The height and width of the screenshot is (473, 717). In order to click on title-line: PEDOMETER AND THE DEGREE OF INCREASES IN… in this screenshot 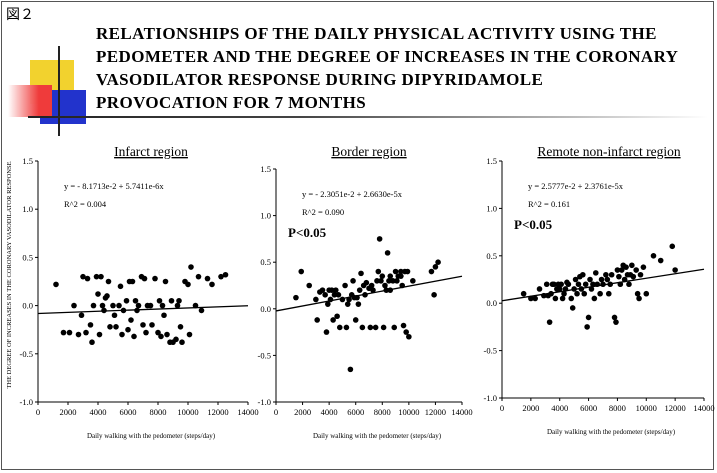, I will do `click(387, 56)`.